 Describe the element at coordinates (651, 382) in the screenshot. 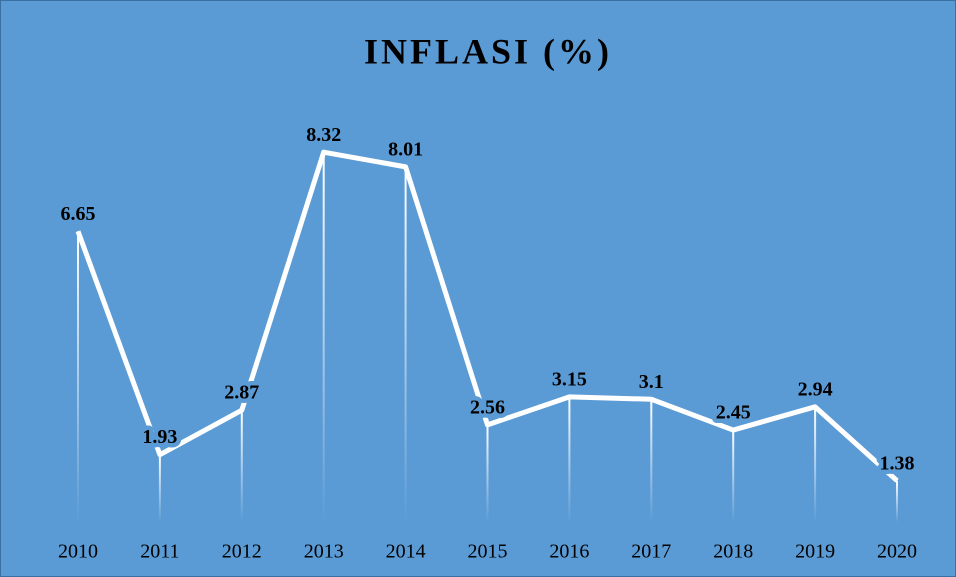

I see `data-label: 3.1` at that location.